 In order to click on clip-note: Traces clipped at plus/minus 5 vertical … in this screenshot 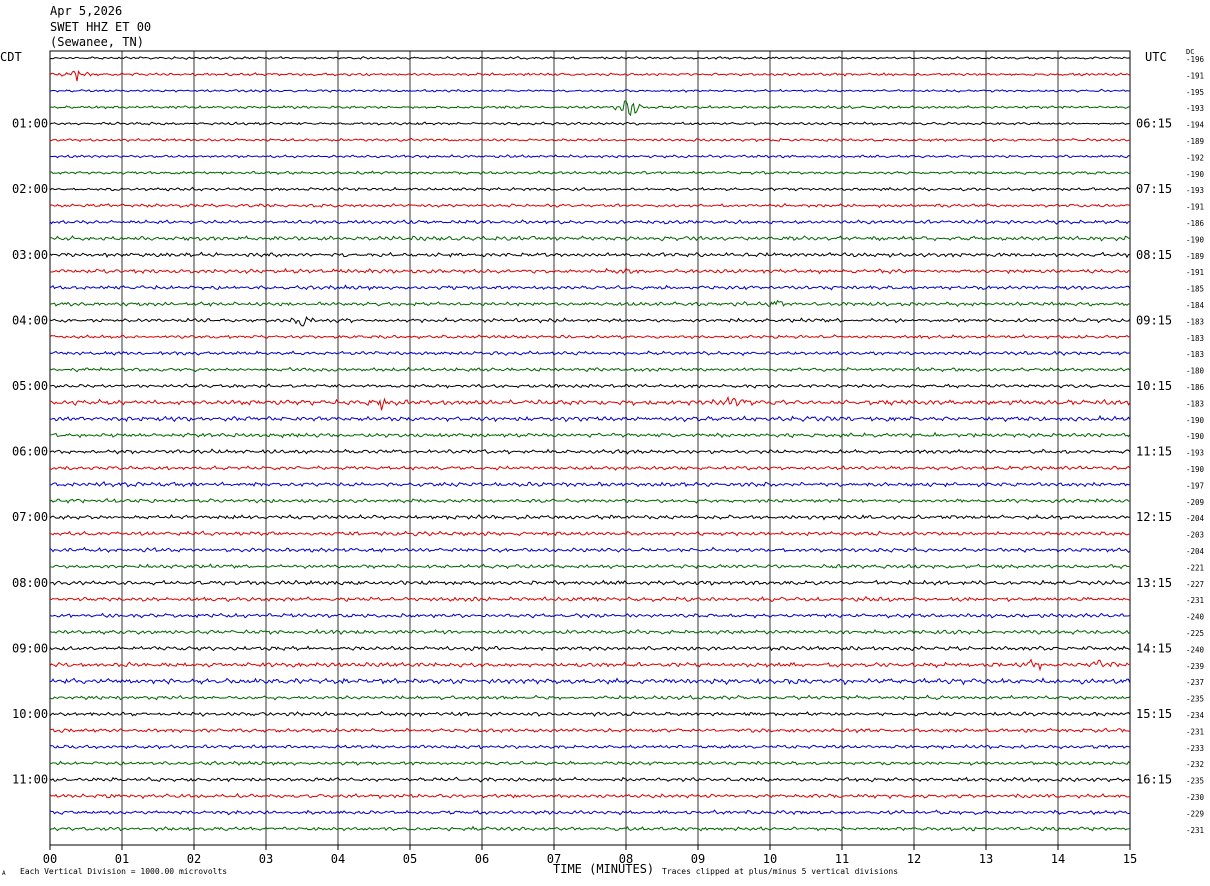, I will do `click(780, 871)`.